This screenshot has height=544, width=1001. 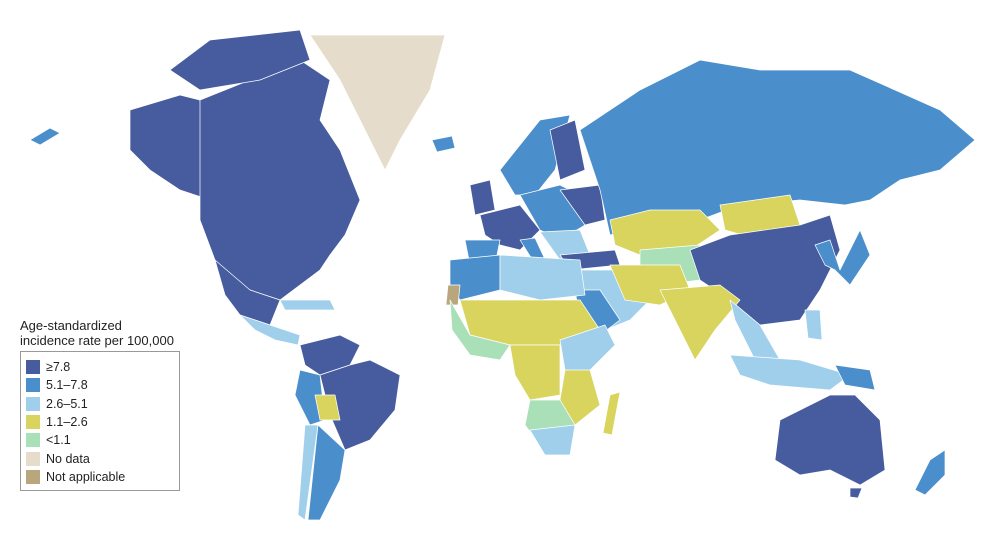 What do you see at coordinates (930, 472) in the screenshot?
I see `region-new-zealand` at bounding box center [930, 472].